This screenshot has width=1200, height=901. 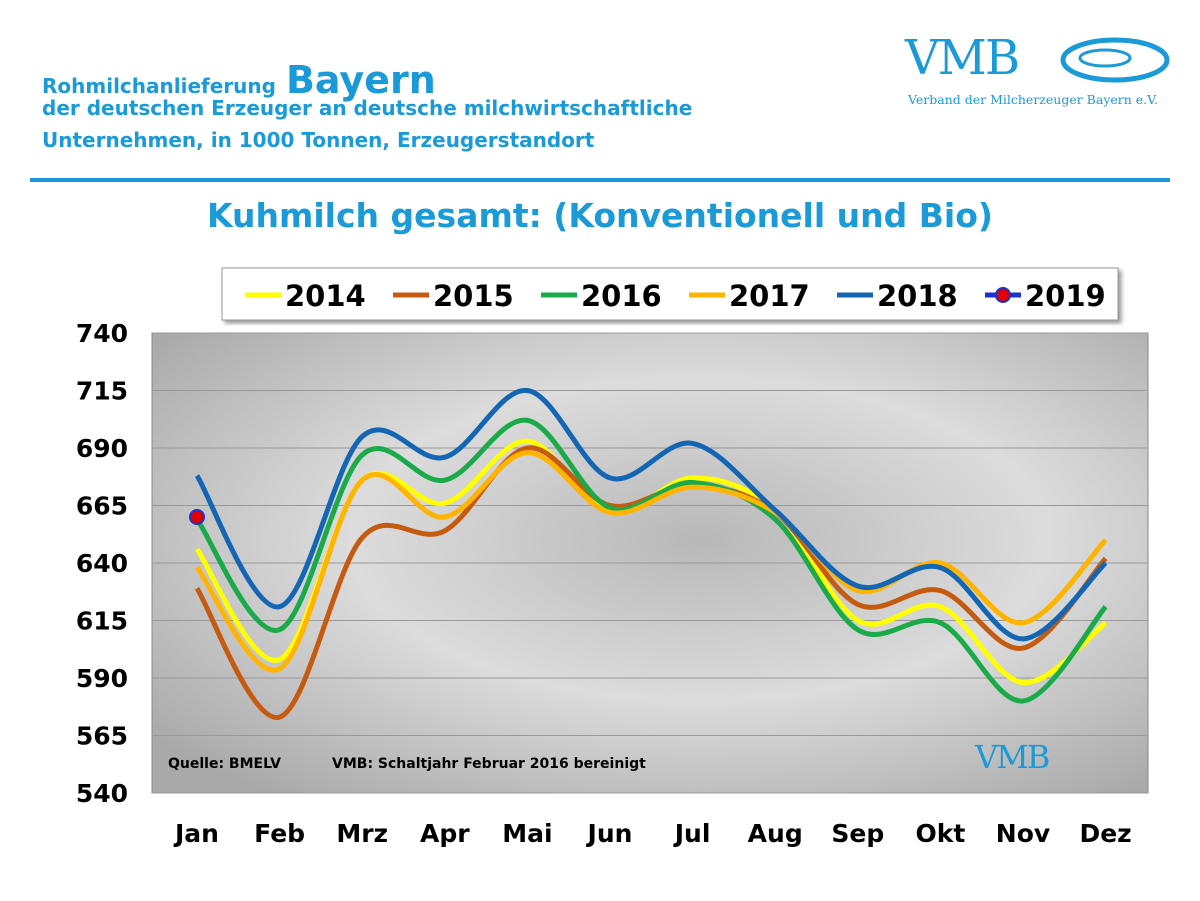 What do you see at coordinates (609, 833) in the screenshot?
I see `x-tick-label: Jun` at bounding box center [609, 833].